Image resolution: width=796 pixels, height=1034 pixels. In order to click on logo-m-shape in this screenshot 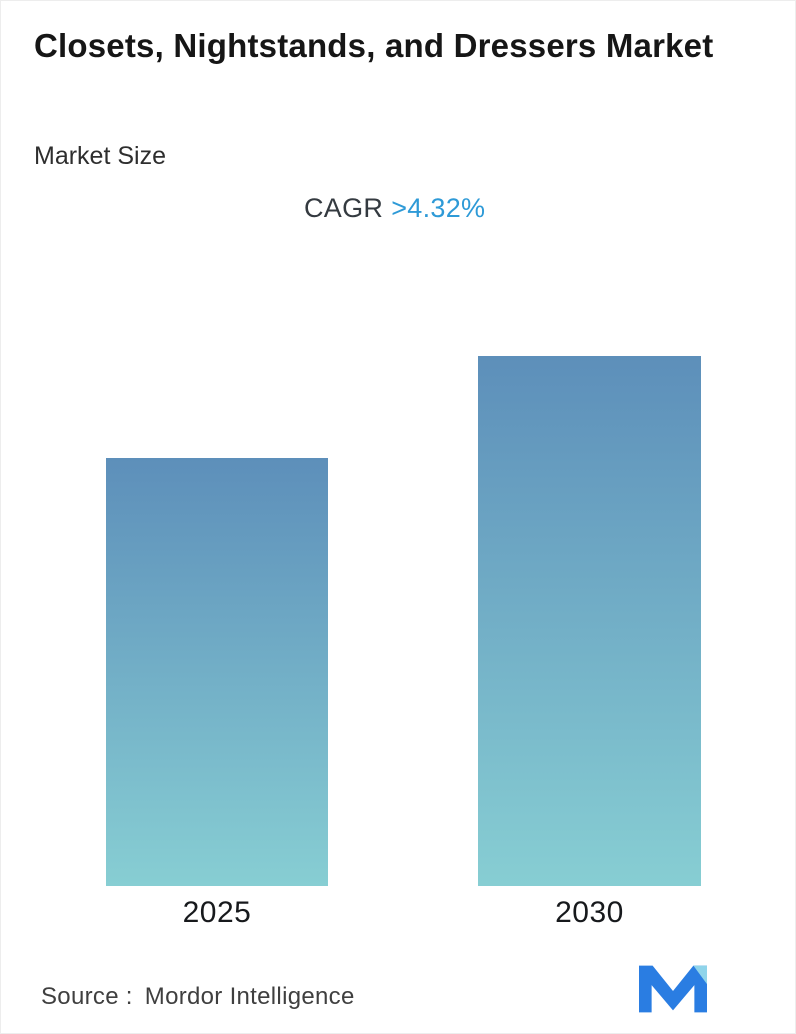, I will do `click(673, 989)`.